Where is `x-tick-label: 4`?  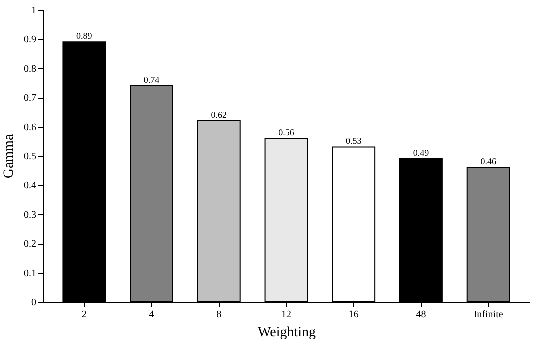 x-tick-label: 4 is located at coordinates (151, 315).